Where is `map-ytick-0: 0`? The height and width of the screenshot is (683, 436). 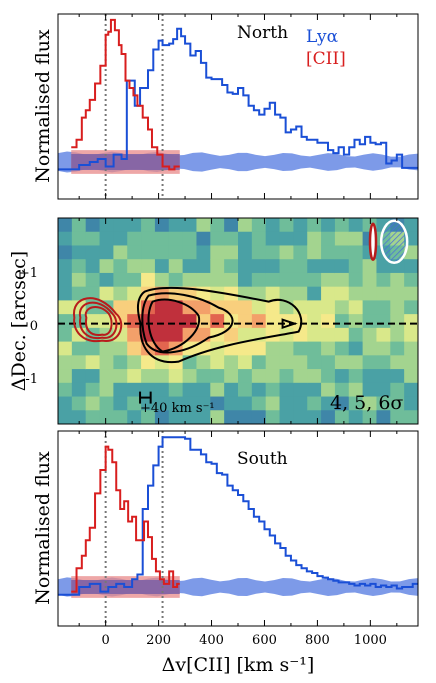
map-ytick-0: 0 is located at coordinates (34, 326).